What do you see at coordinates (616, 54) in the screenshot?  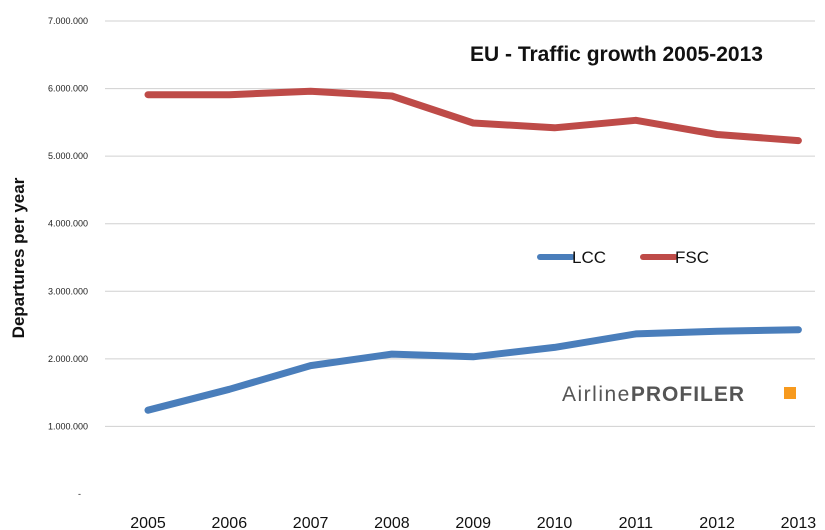 I see `chart-title: EU - Traffic growth 2005-2013` at bounding box center [616, 54].